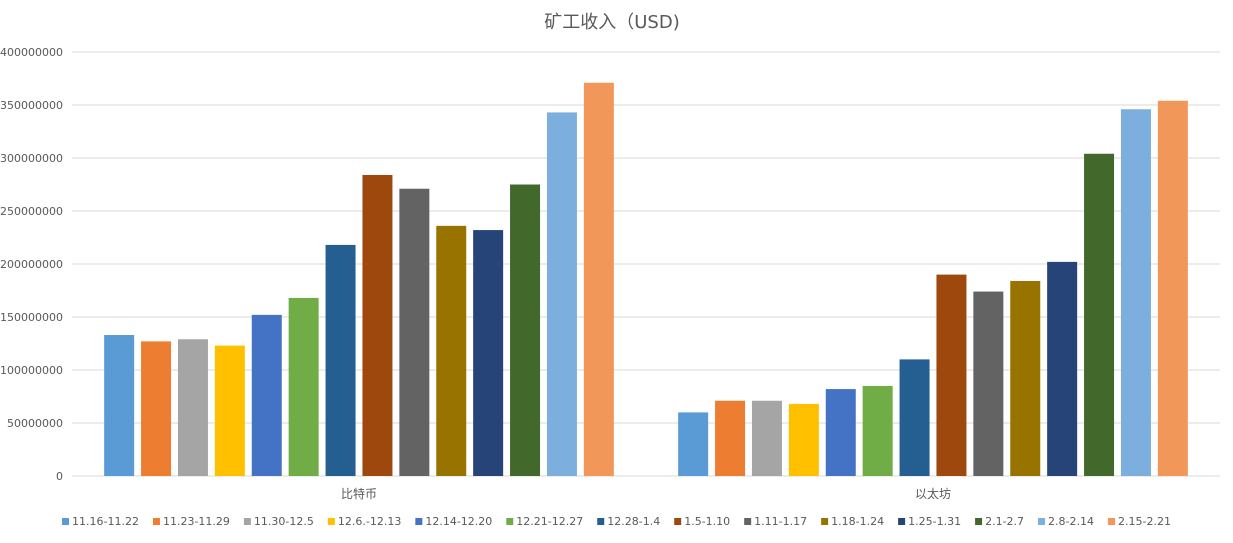 This screenshot has width=1233, height=543. What do you see at coordinates (646, 493) in the screenshot?
I see `category-labels: 比特币 以太坊` at bounding box center [646, 493].